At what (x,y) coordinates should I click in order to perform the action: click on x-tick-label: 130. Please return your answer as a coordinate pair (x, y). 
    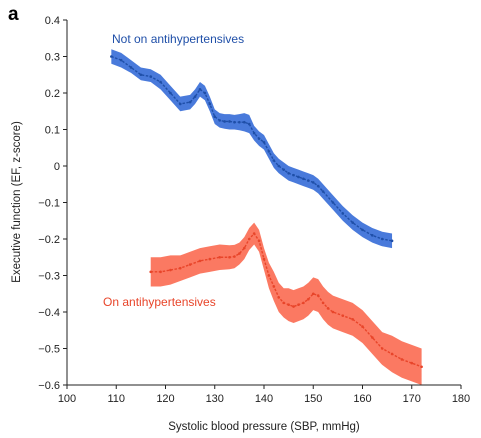
    Looking at the image, I should click on (215, 399).